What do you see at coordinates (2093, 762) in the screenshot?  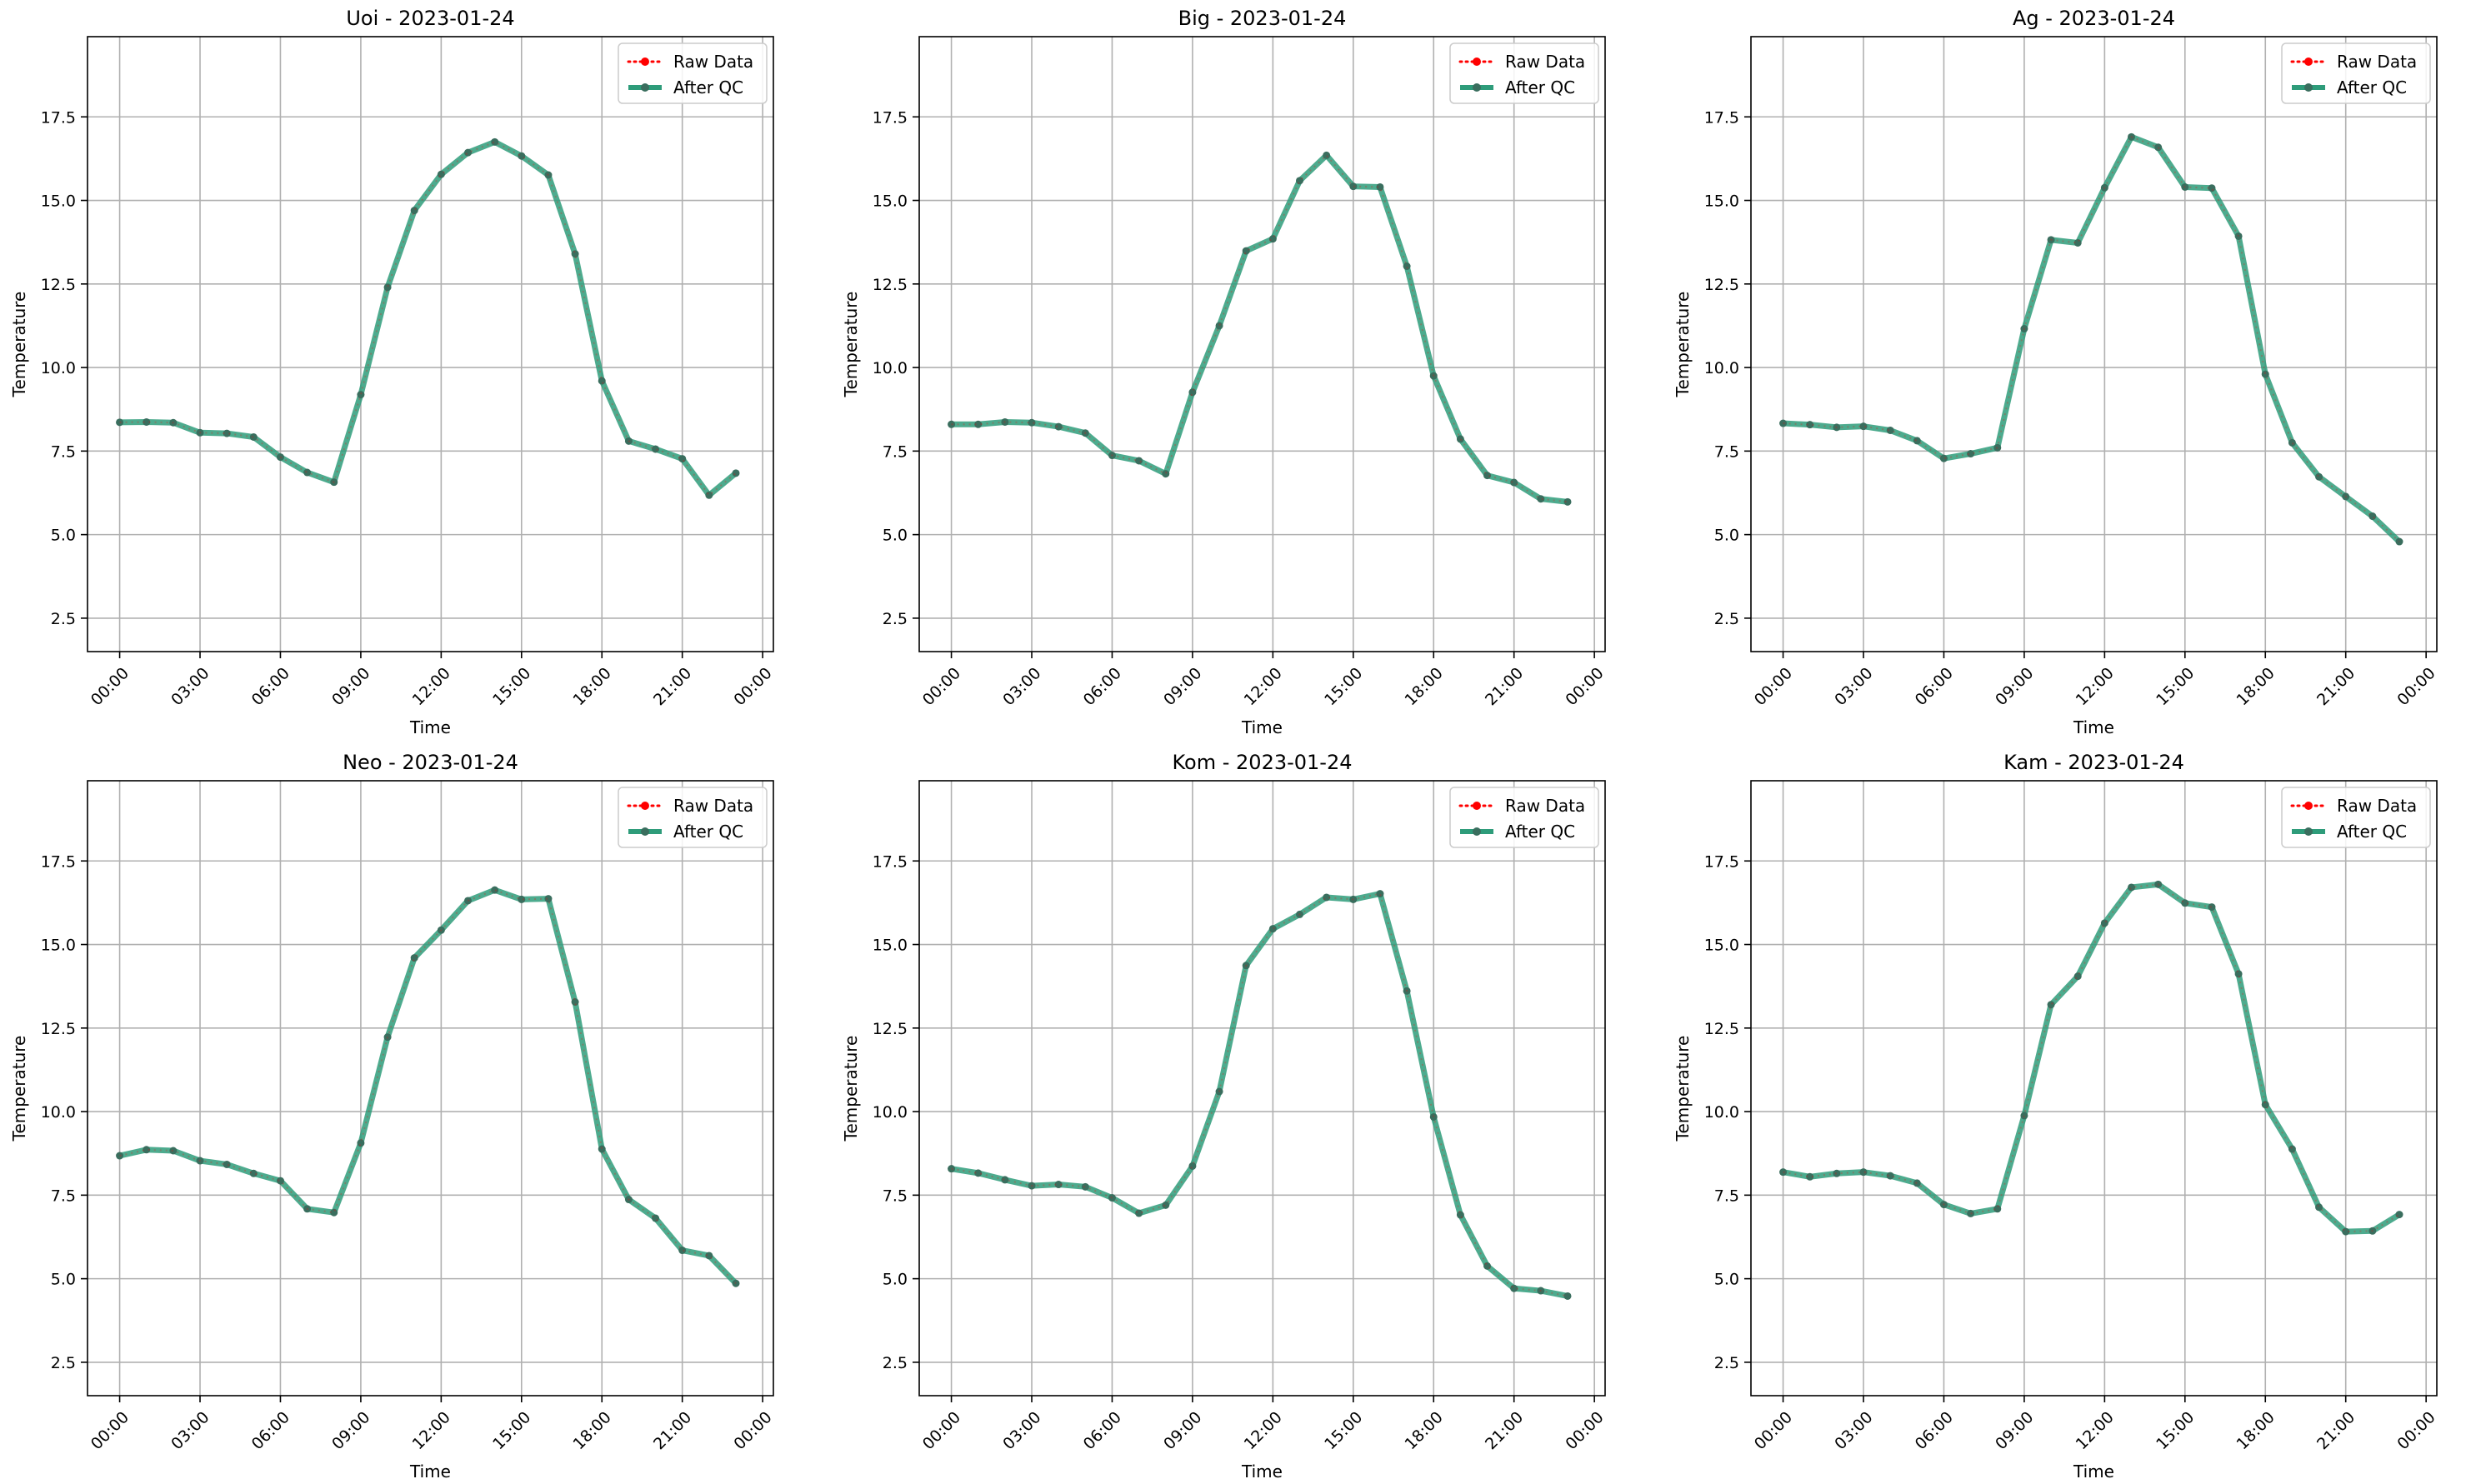 I see `chart-title: Kam - 2023-01-24` at bounding box center [2093, 762].